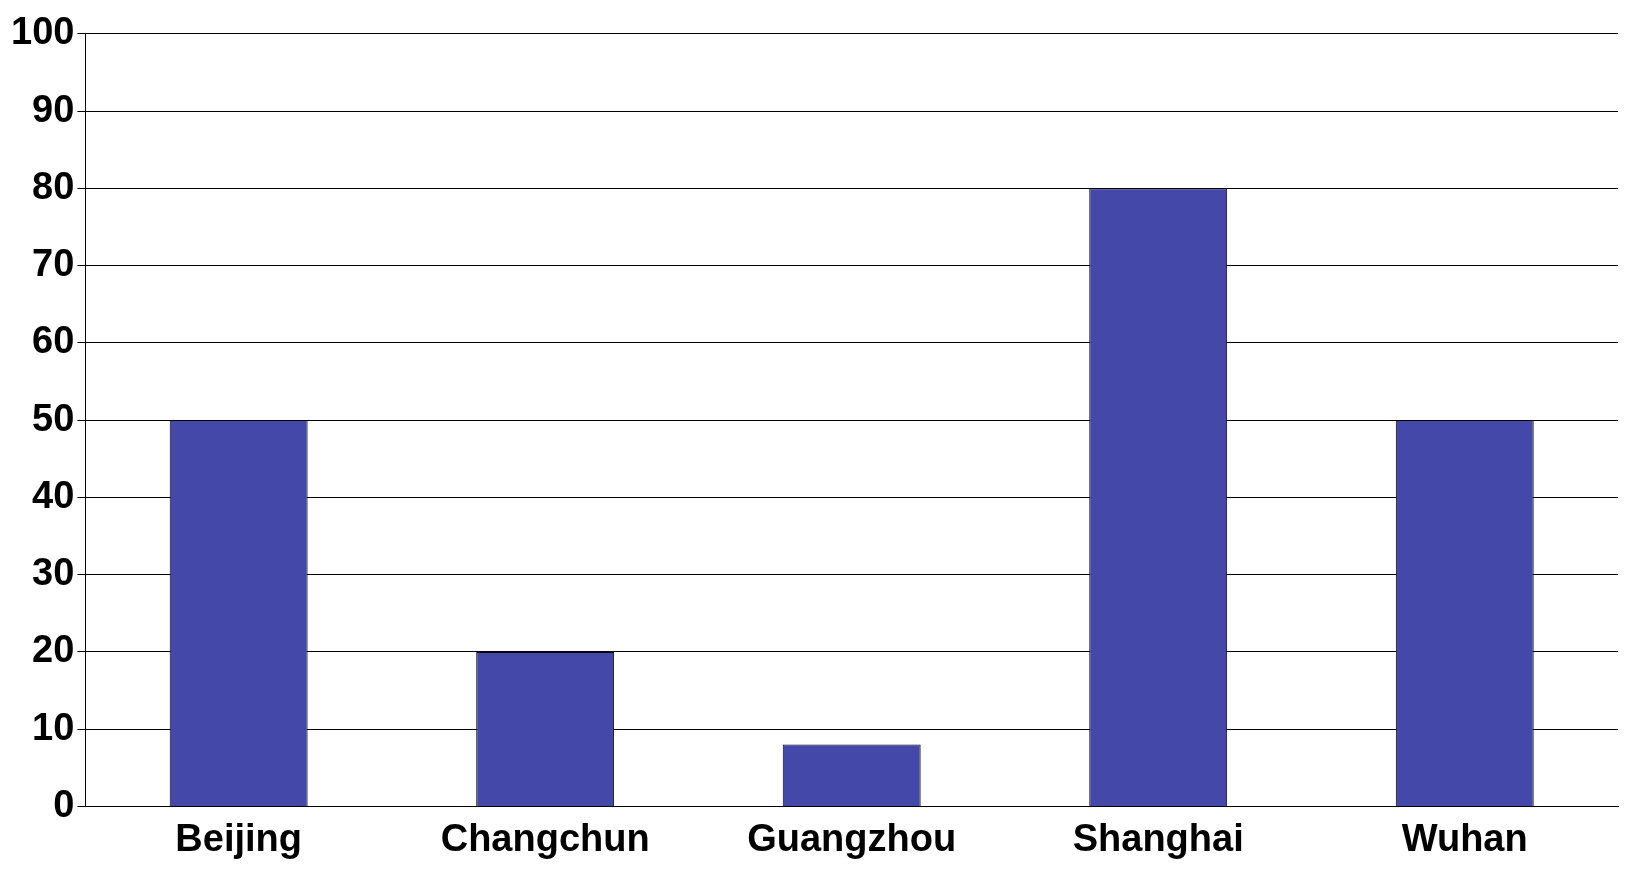 The image size is (1646, 874). I want to click on y-tick-label: 0, so click(64, 803).